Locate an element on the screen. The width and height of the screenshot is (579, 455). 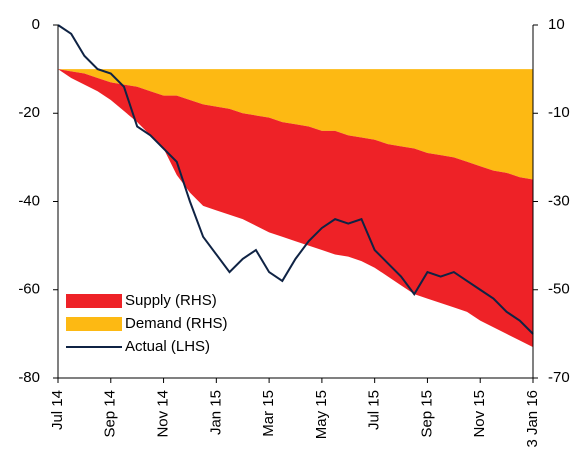
legend-label: Demand (RHS) is located at coordinates (176, 323).